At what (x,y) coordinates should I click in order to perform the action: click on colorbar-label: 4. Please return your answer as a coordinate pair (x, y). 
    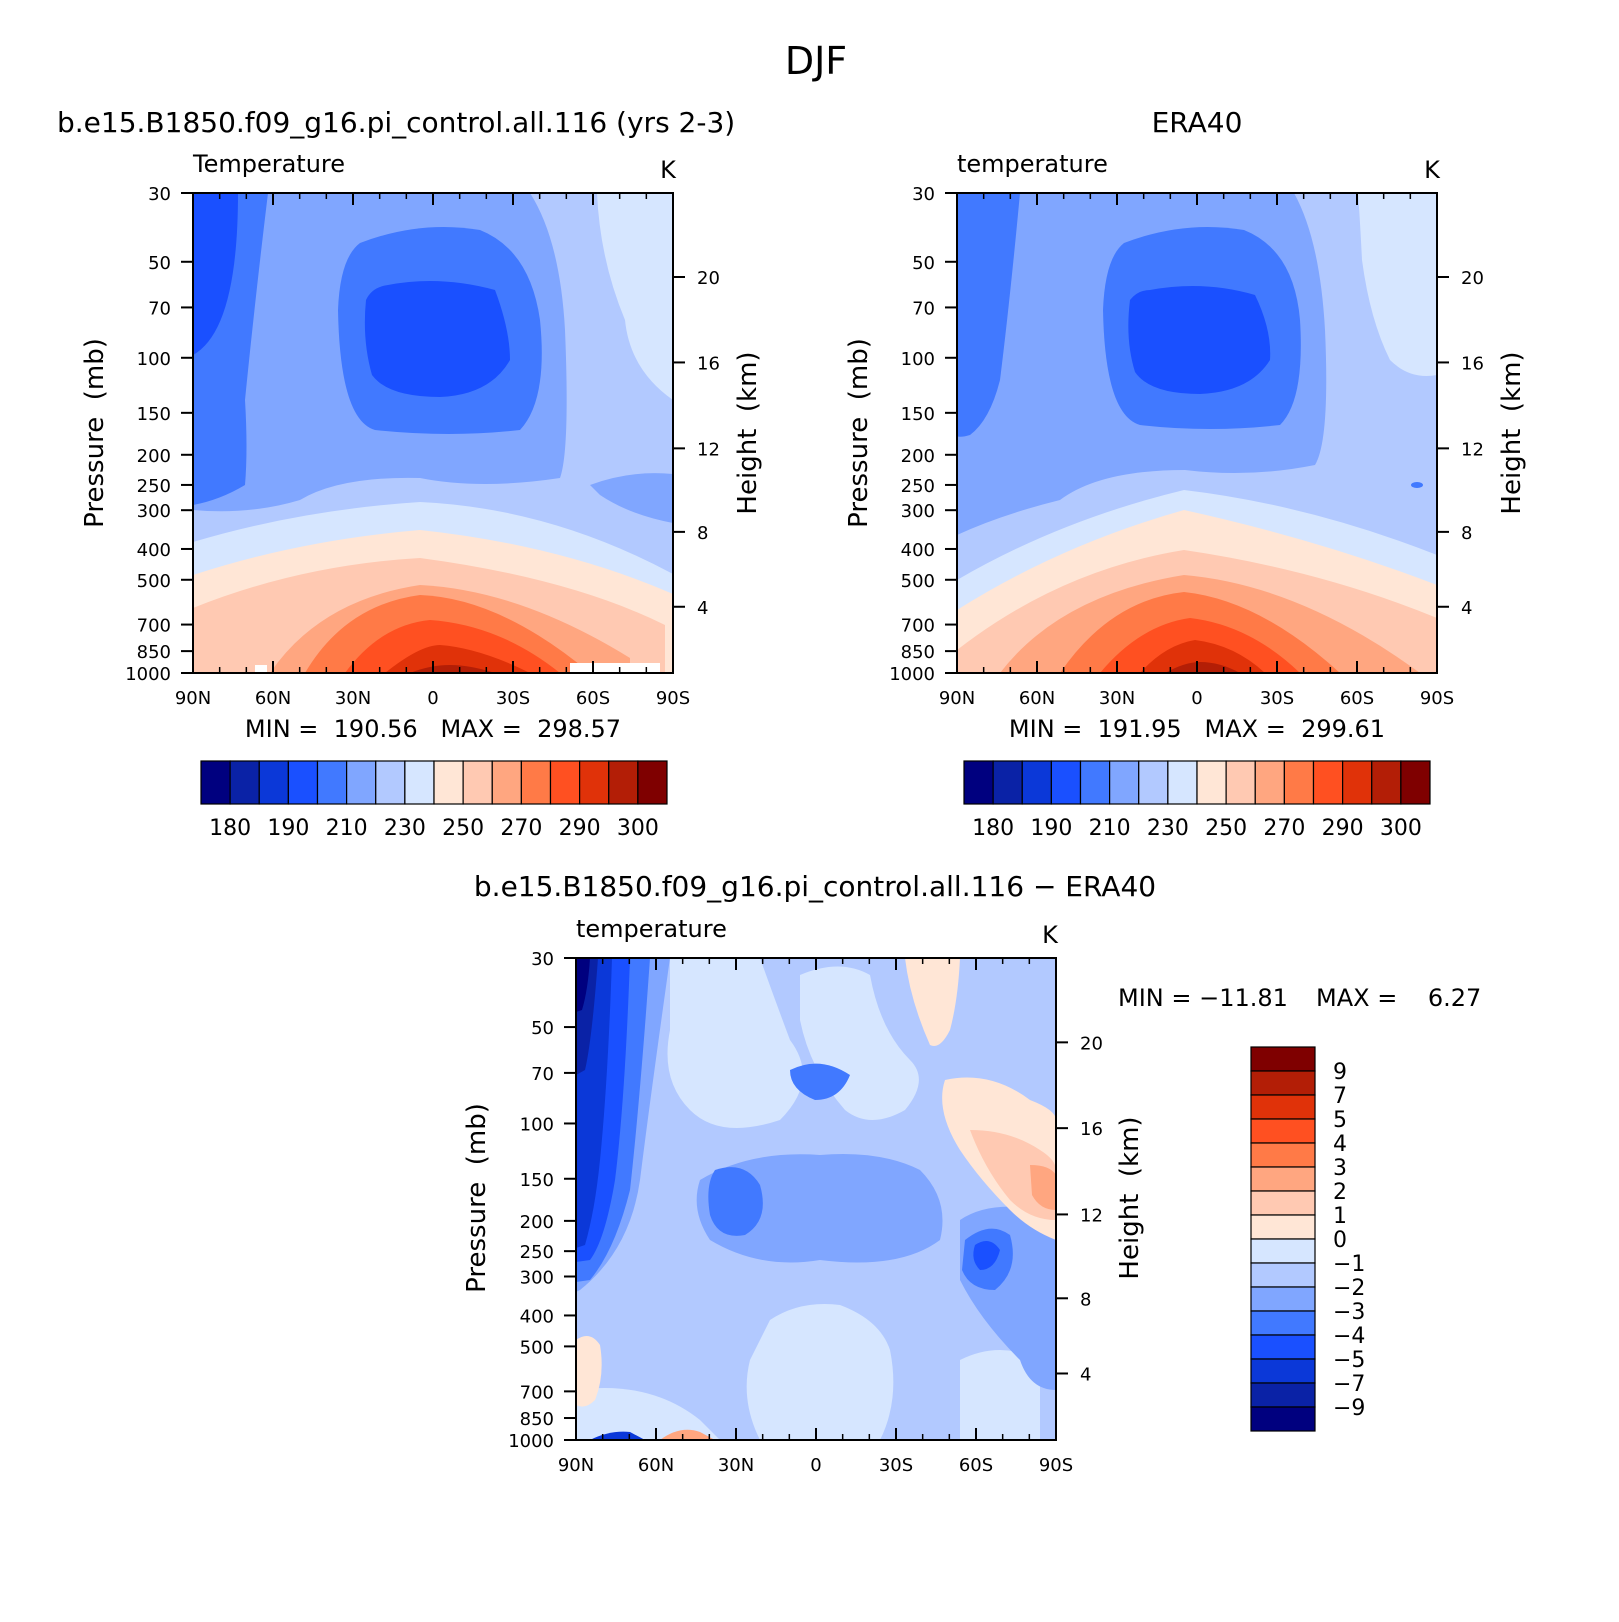
    Looking at the image, I should click on (1340, 1144).